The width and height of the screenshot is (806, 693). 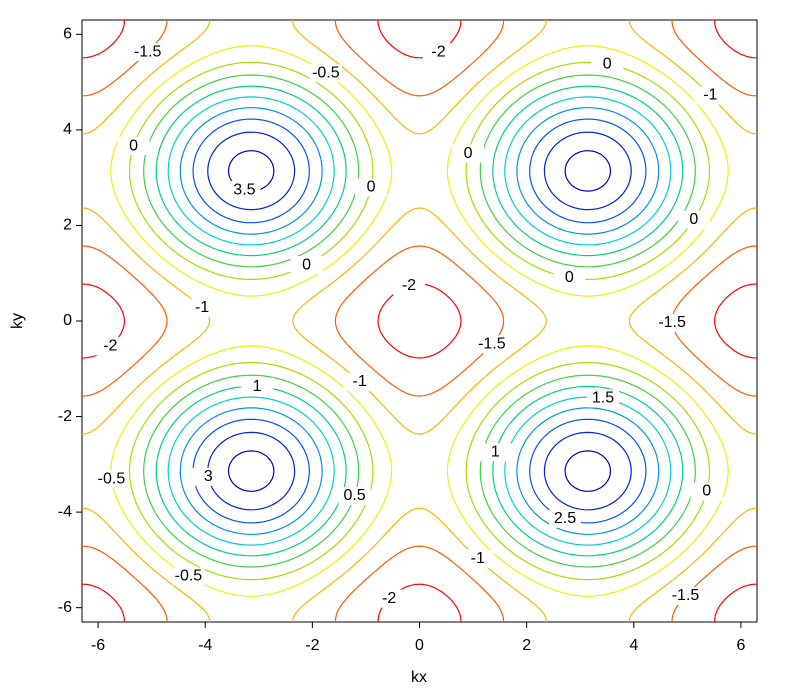 What do you see at coordinates (205, 645) in the screenshot?
I see `x-tick-label: -4` at bounding box center [205, 645].